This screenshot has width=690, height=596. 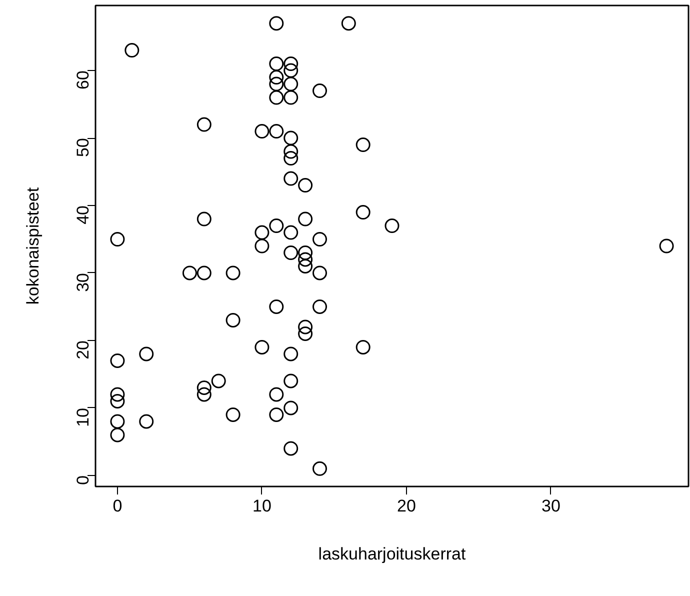 I want to click on y-axis-title: kokonaispisteet, so click(x=33, y=246).